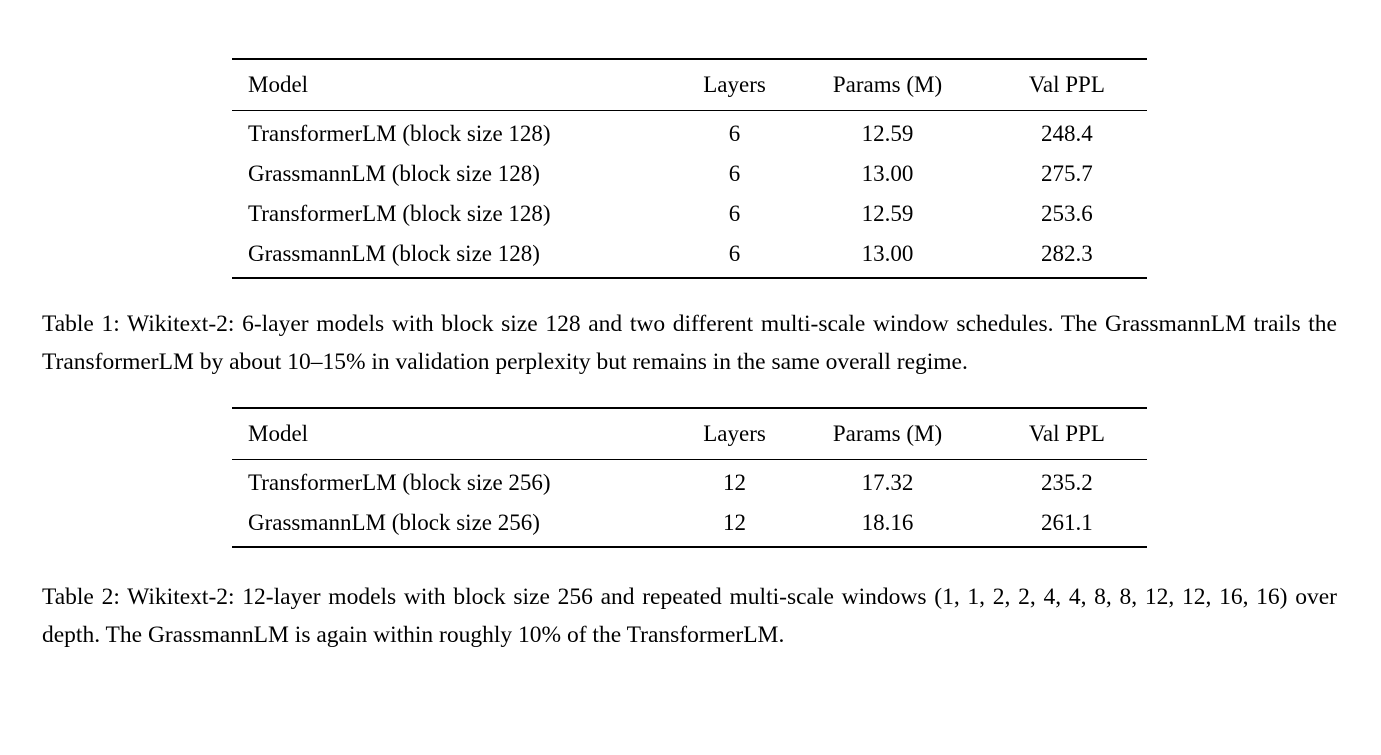 Image resolution: width=1381 pixels, height=755 pixels. I want to click on table-1-r4-layers: 6, so click(734, 253).